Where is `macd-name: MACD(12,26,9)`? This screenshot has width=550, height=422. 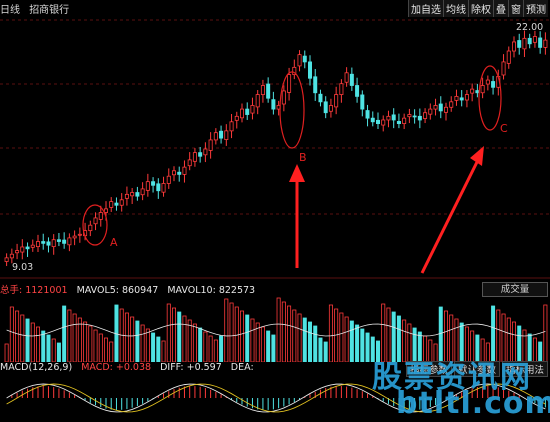 macd-name: MACD(12,26,9) is located at coordinates (36, 367).